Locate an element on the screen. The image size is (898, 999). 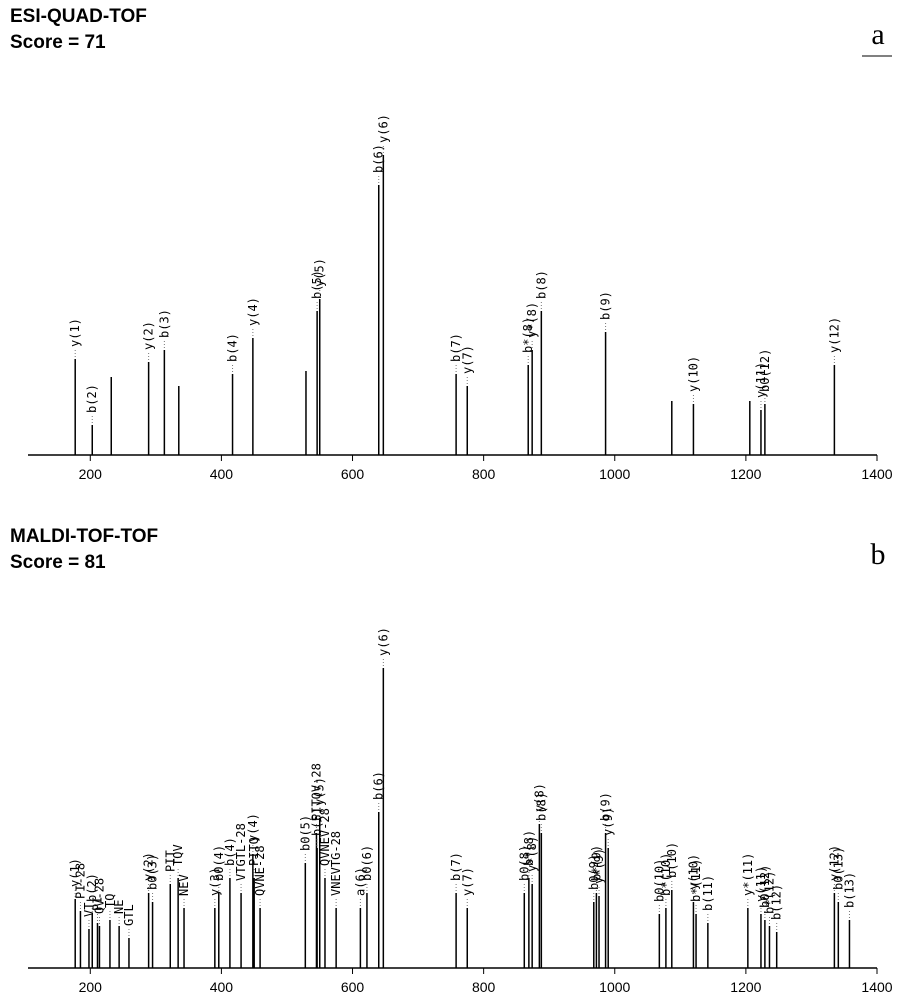
panel-title: ESI-QUAD-TOF is located at coordinates (78, 16).